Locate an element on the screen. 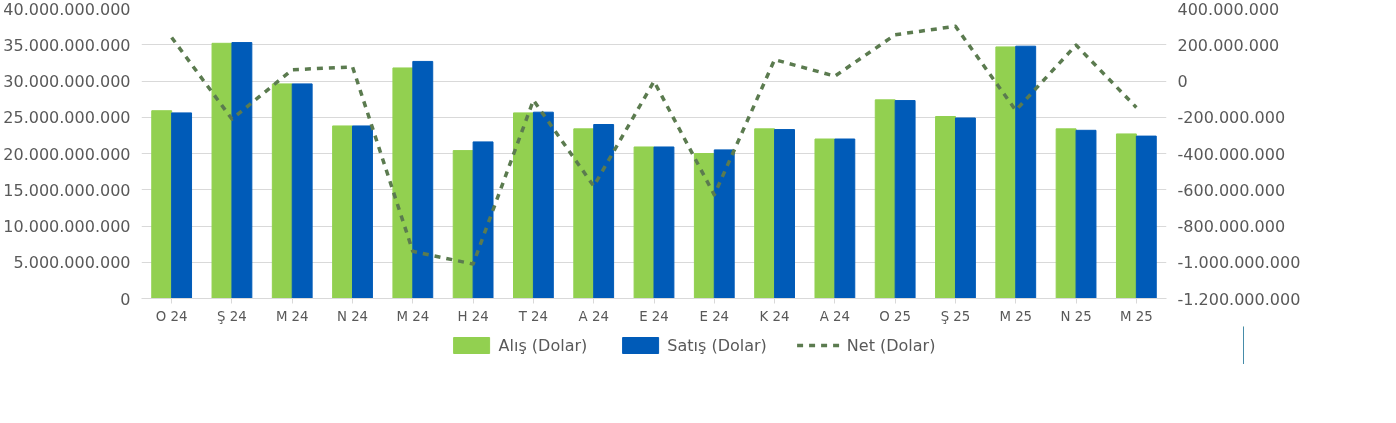 The width and height of the screenshot is (1396, 423). x-tick-label: Ş 25 is located at coordinates (955, 316).